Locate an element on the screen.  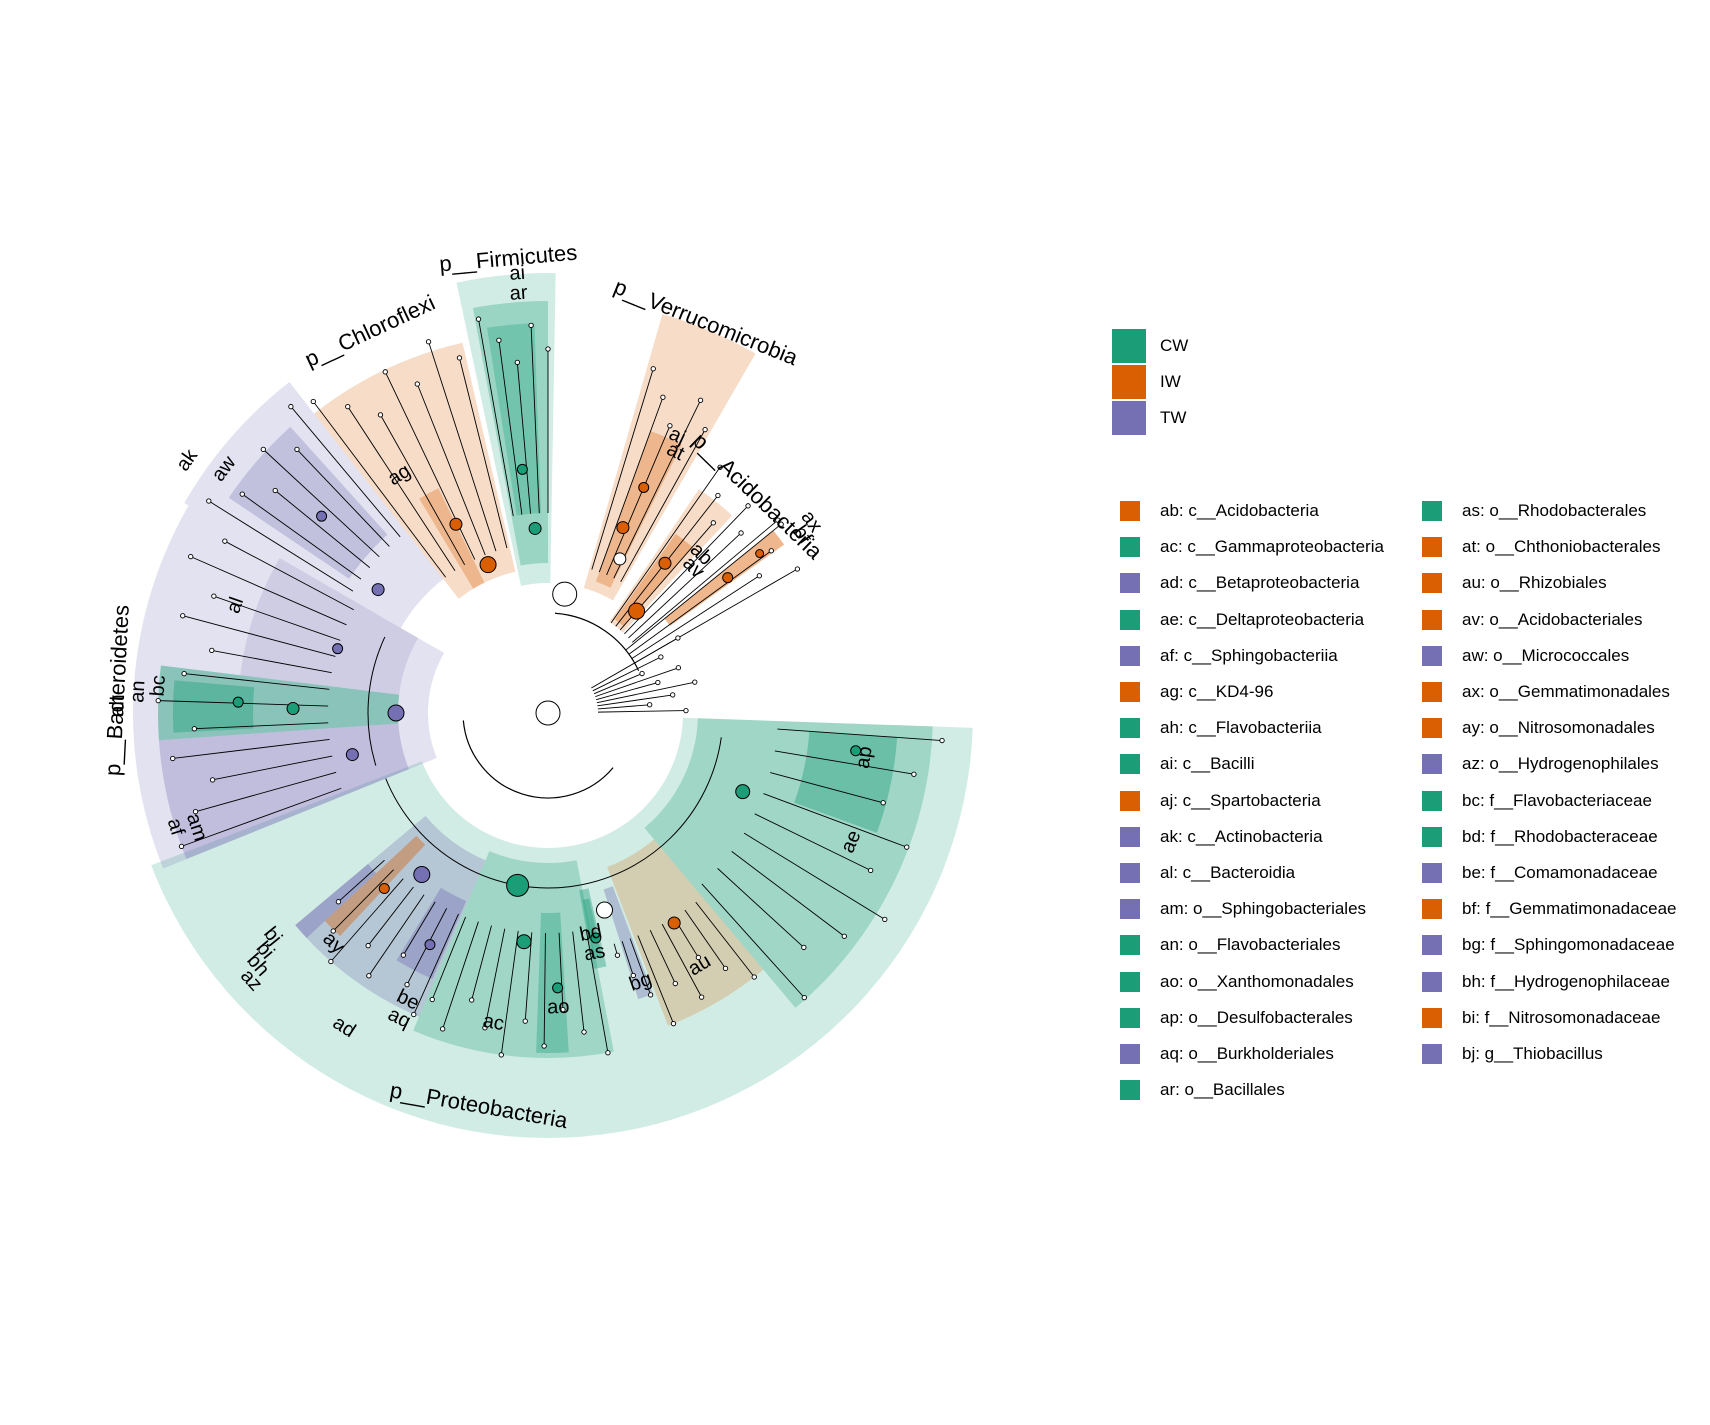
root-node is located at coordinates (548, 713).